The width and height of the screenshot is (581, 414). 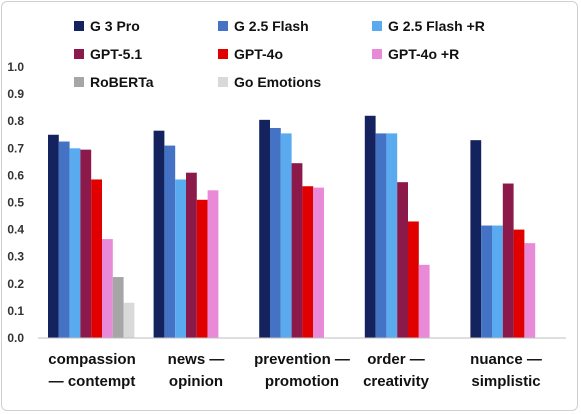 I want to click on legend-label-gpt-4o: GPT-4o, so click(x=258, y=54).